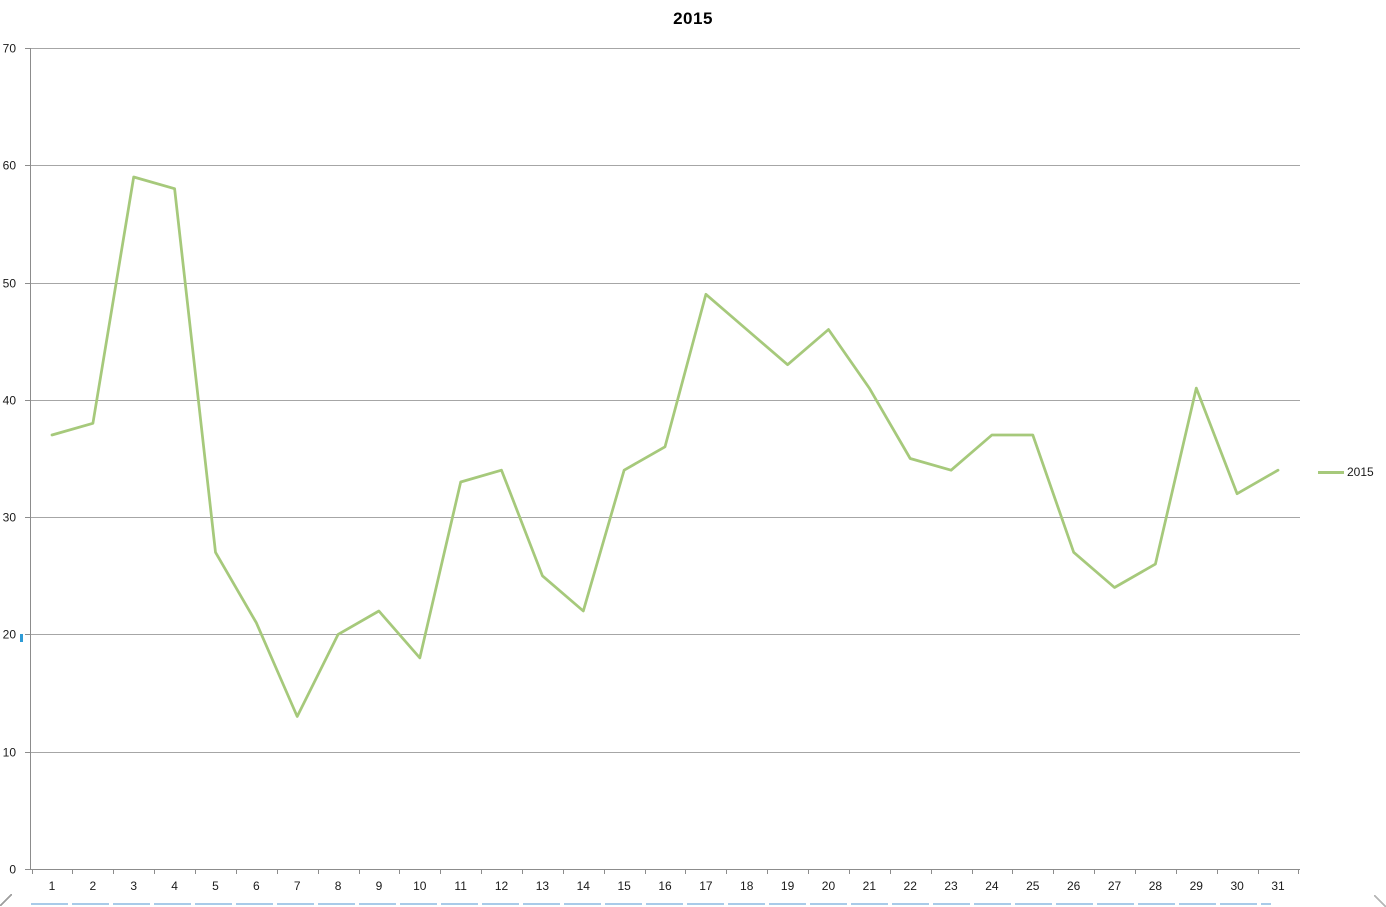 The image size is (1386, 907). Describe the element at coordinates (1033, 886) in the screenshot. I see `x-axis-label: 25` at that location.